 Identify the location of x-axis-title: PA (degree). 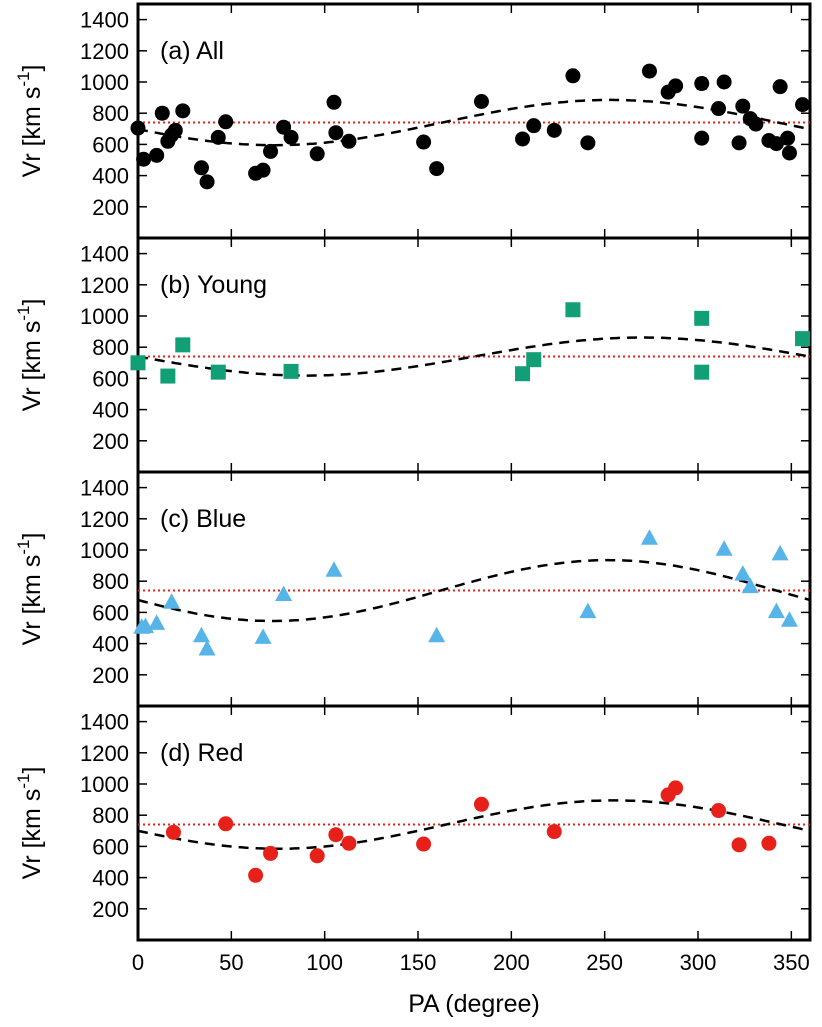
(474, 1004).